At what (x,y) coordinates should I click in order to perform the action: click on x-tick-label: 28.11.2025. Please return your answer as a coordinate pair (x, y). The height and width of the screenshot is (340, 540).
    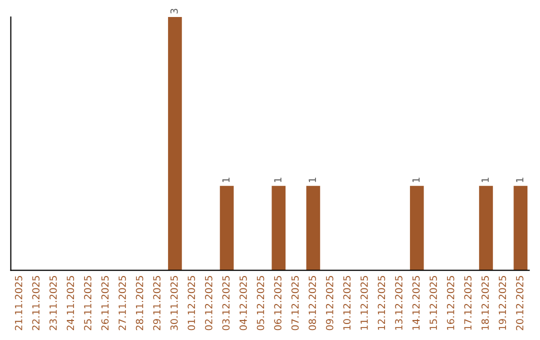
    Looking at the image, I should click on (140, 303).